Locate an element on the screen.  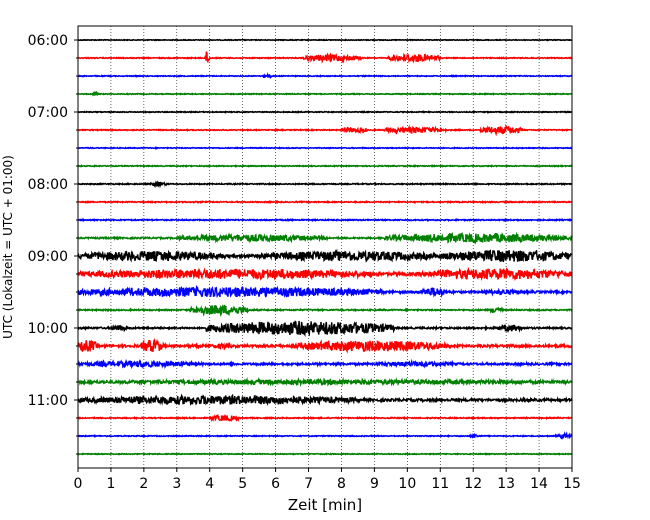
x-ticks: 0 1 2 3 4 5 6 7 8 9 10 11 12 13 14 15 is located at coordinates (327, 480).